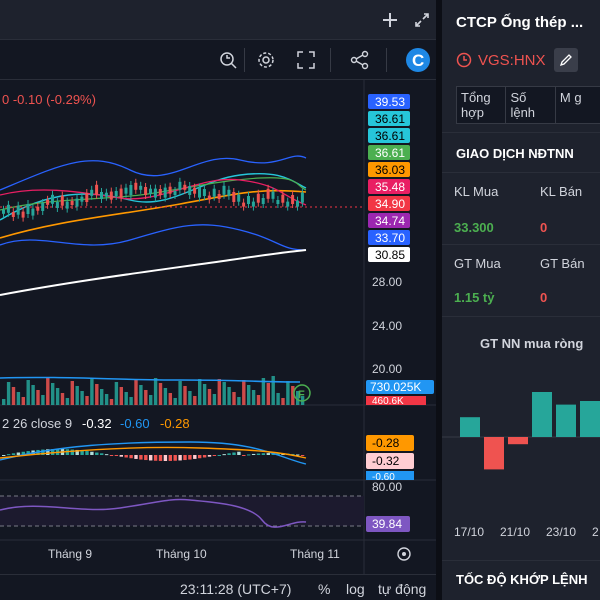  Describe the element at coordinates (474, 227) in the screenshot. I see `kl-mua-value: 33.300` at that location.